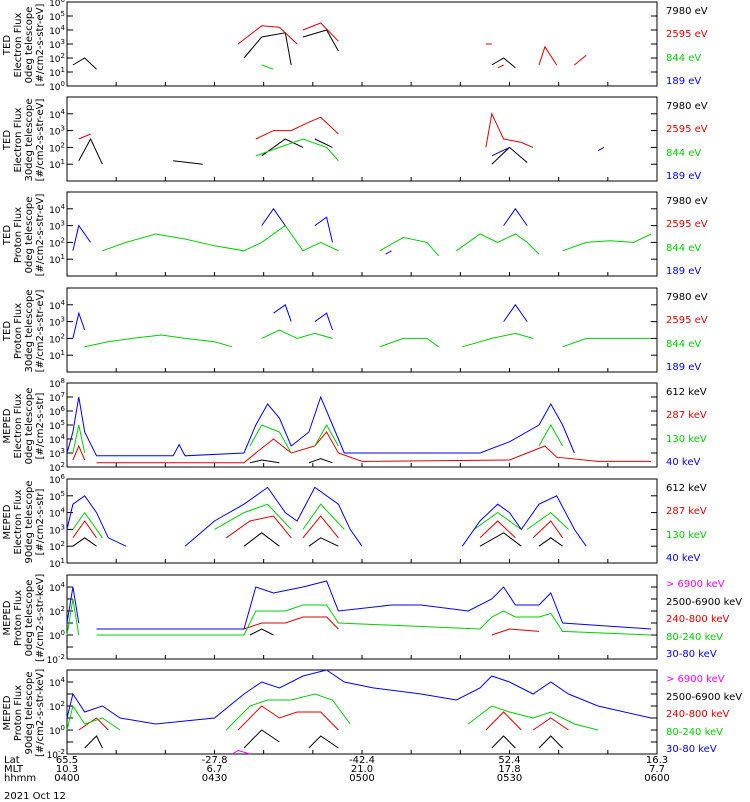  Describe the element at coordinates (13, 769) in the screenshot. I see `footer-label-mlt: MLT` at that location.